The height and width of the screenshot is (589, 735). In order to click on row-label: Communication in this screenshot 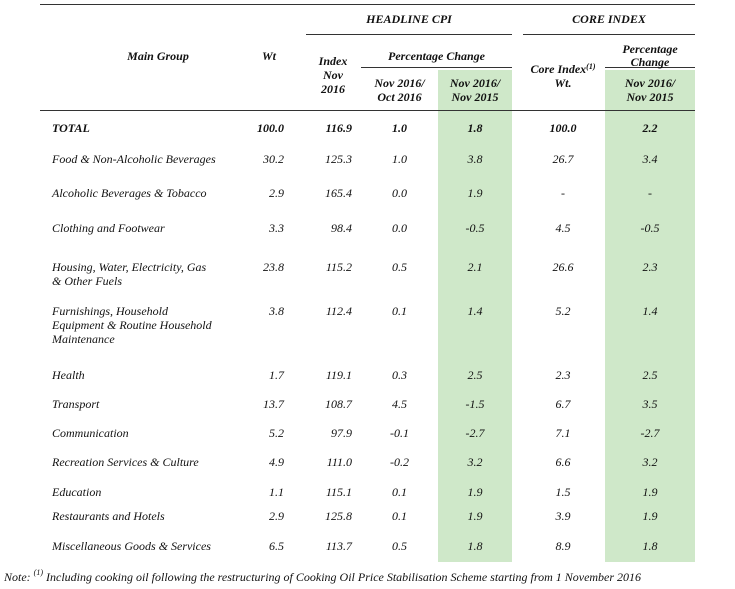, I will do `click(90, 433)`.